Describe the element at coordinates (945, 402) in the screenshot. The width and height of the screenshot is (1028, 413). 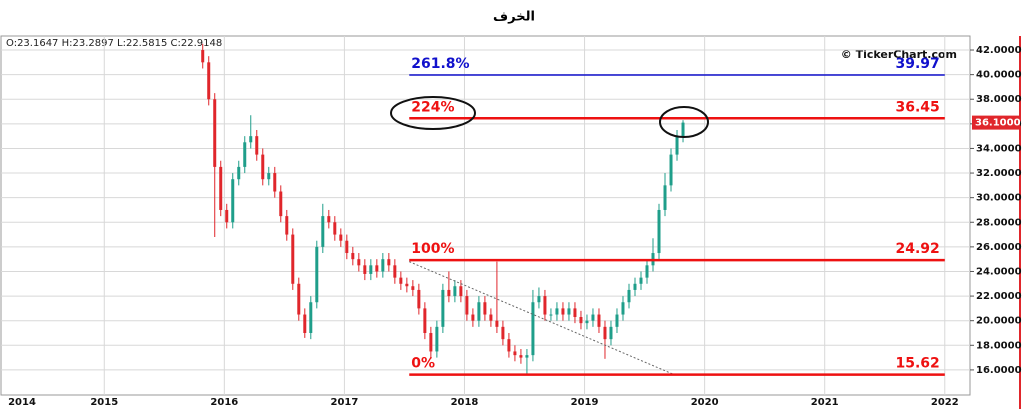
I see `x-tick-label: 2022` at that location.